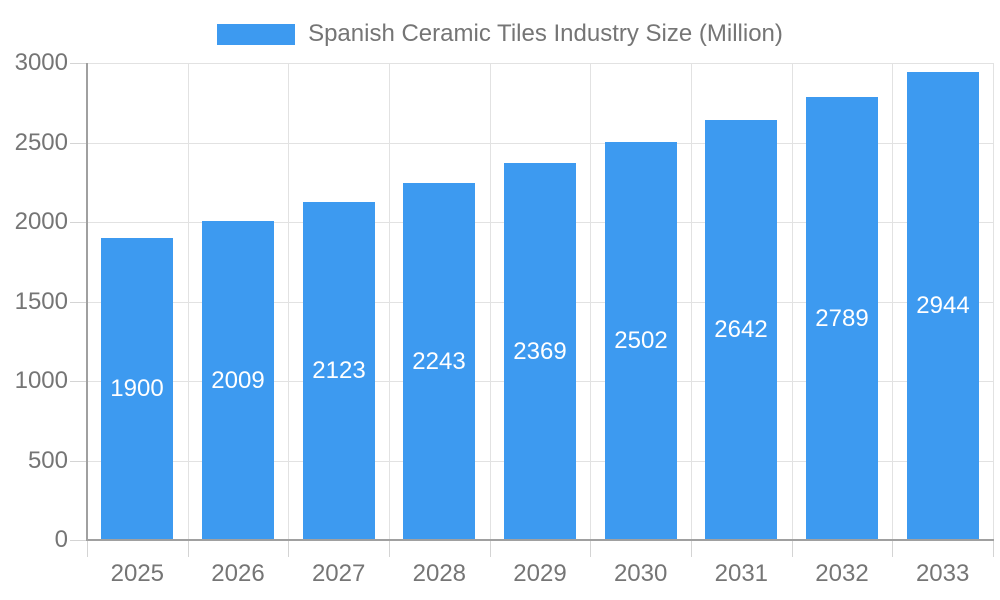  What do you see at coordinates (540, 573) in the screenshot?
I see `x-tick-label: 2029` at bounding box center [540, 573].